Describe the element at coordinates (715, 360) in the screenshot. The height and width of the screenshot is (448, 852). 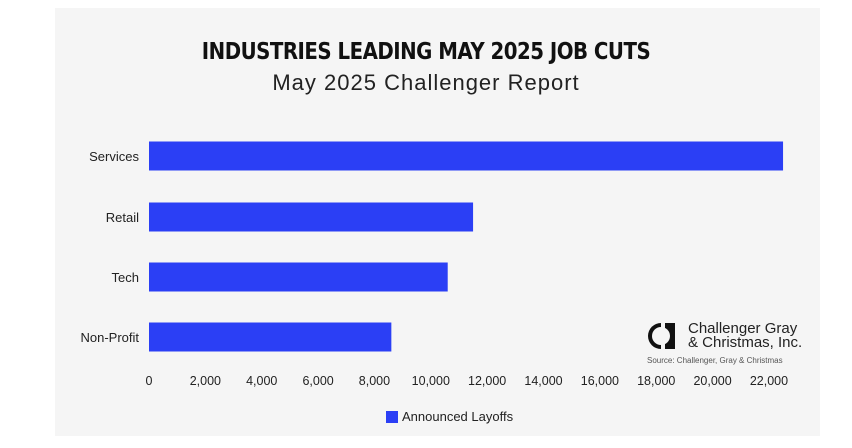
I see `source-note: Source: Challenger, Gray & Christmas` at that location.